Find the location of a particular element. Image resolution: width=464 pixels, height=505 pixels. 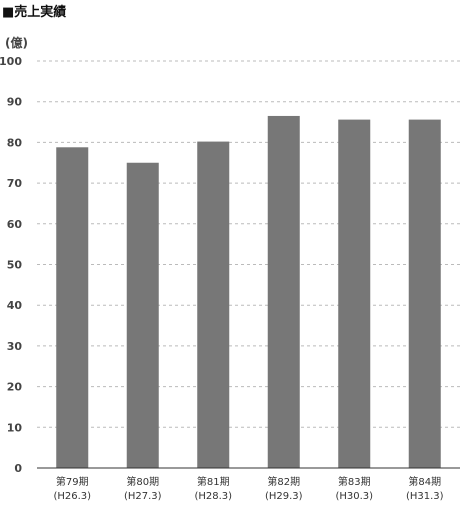

y-tick-label-30: 30 is located at coordinates (15, 346).